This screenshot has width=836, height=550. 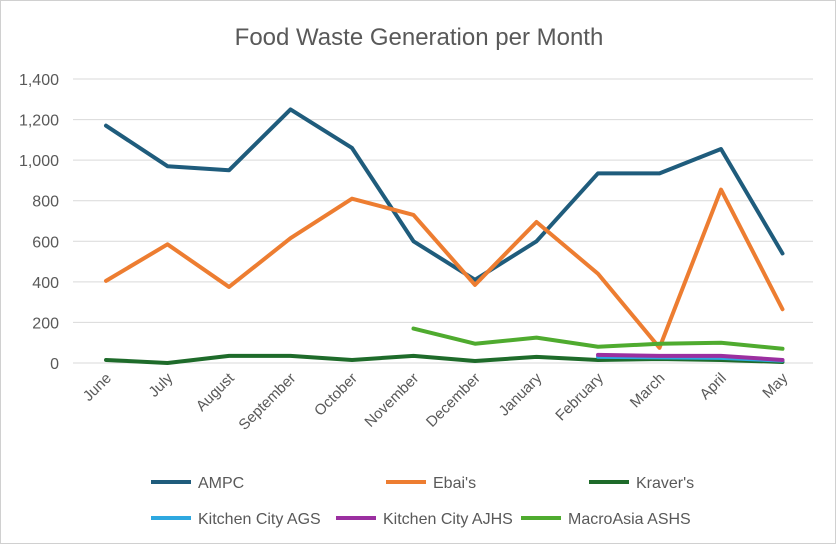 What do you see at coordinates (221, 483) in the screenshot?
I see `legend-label: AMPC` at bounding box center [221, 483].